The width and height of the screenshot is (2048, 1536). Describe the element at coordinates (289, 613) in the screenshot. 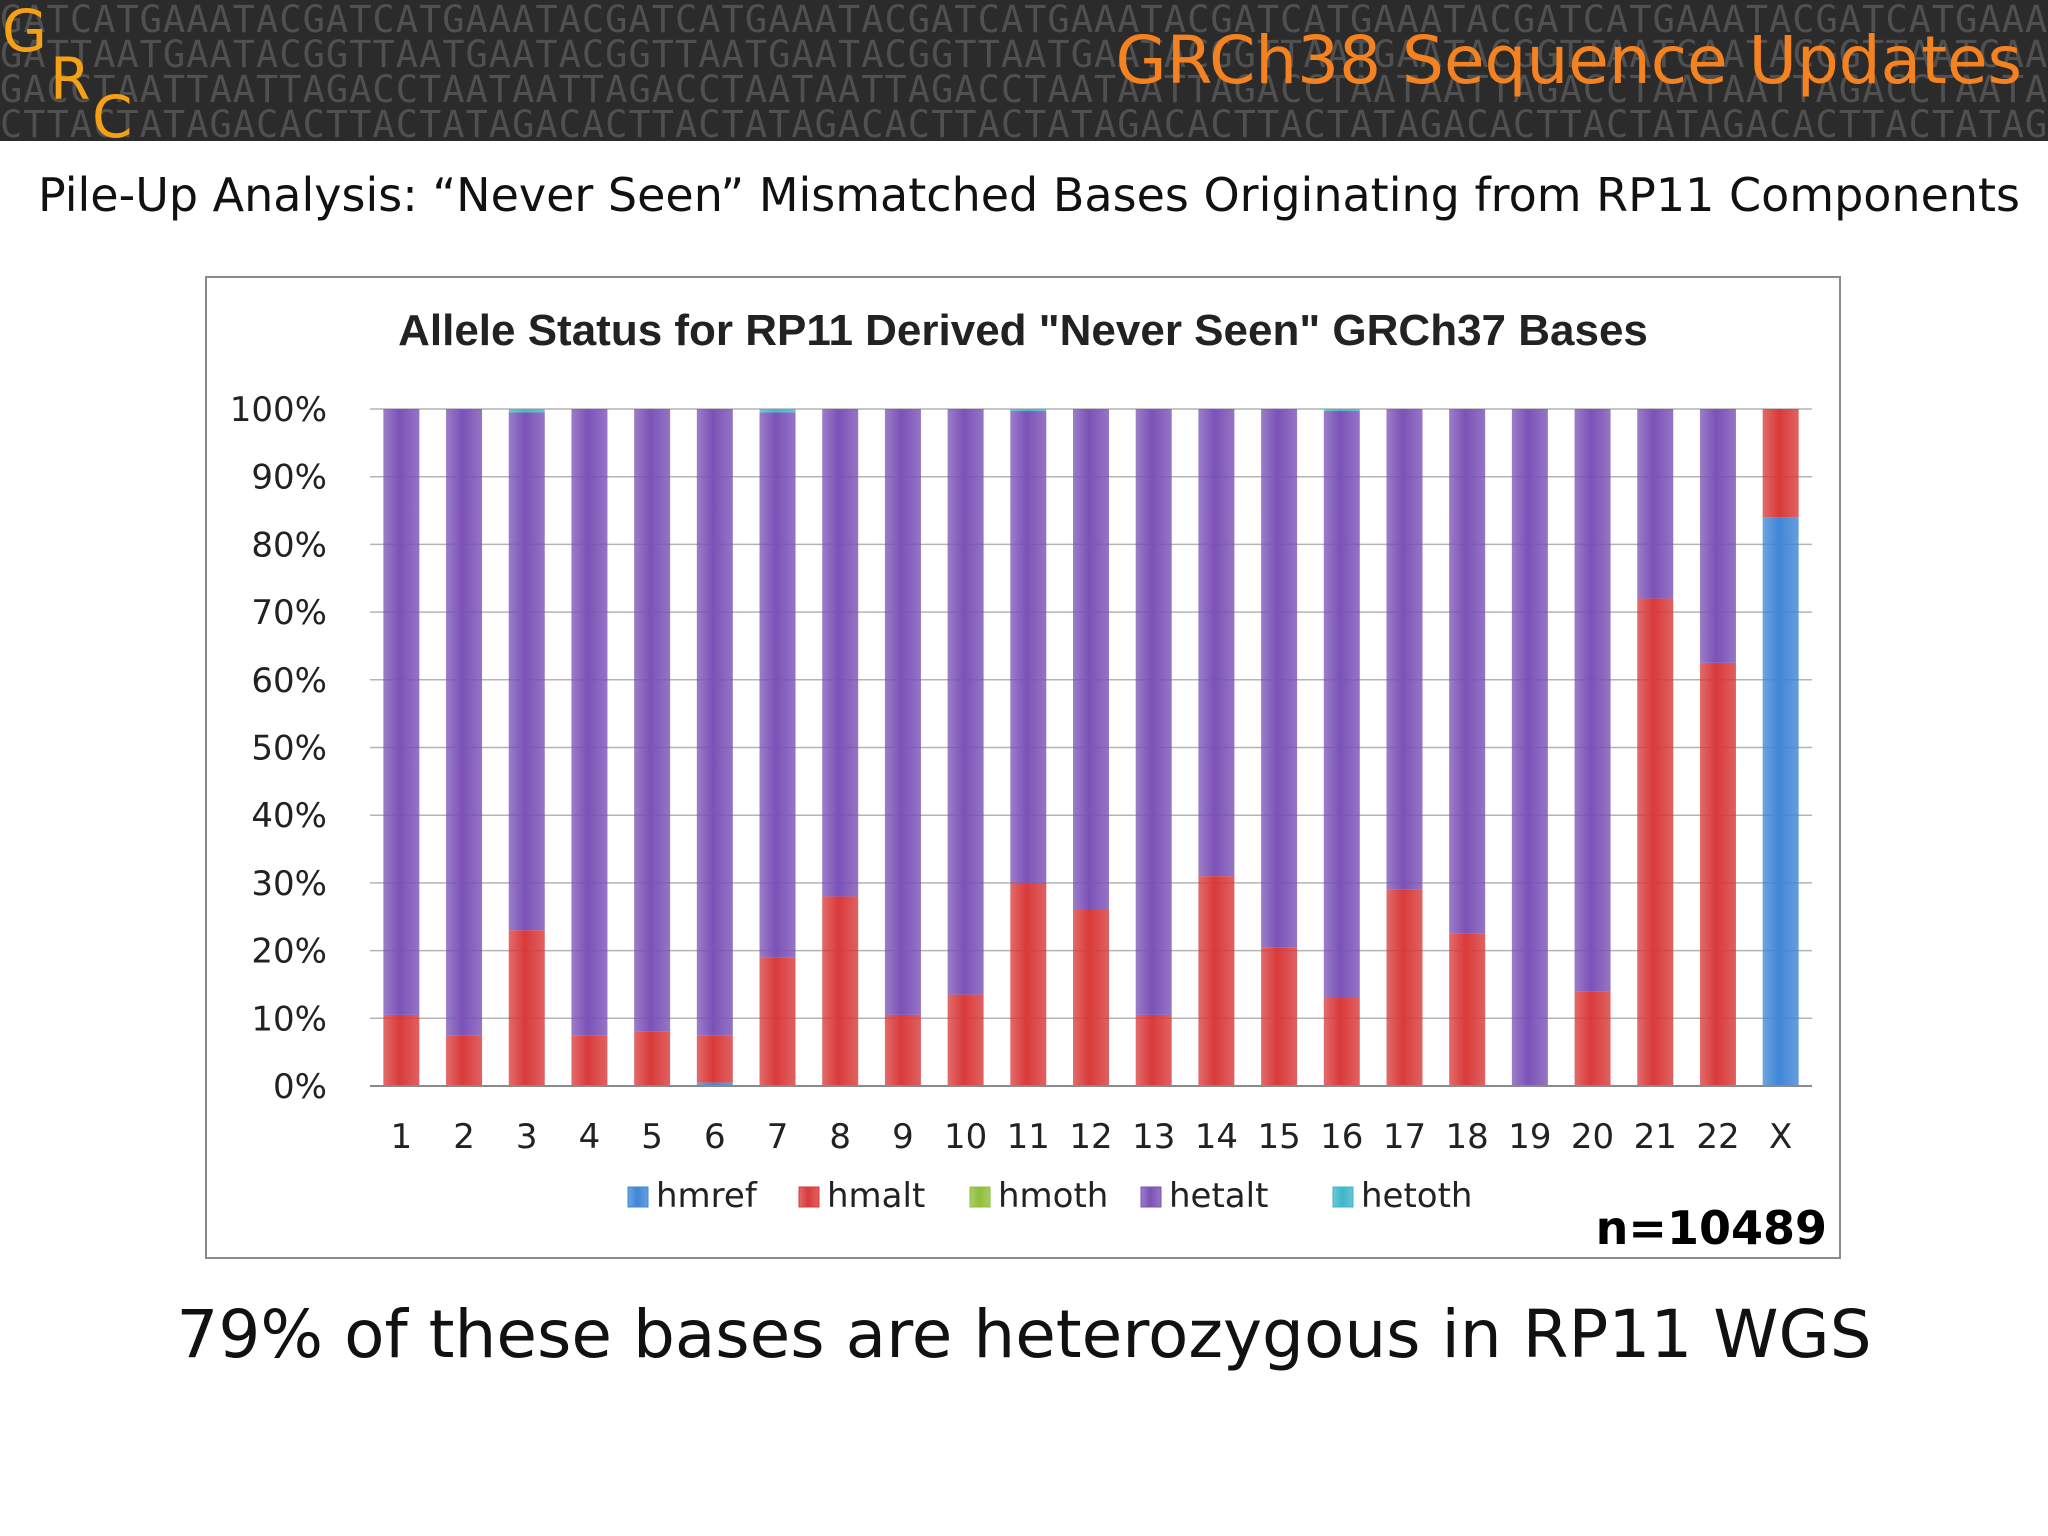

I see `y-tick-label: 70%` at that location.